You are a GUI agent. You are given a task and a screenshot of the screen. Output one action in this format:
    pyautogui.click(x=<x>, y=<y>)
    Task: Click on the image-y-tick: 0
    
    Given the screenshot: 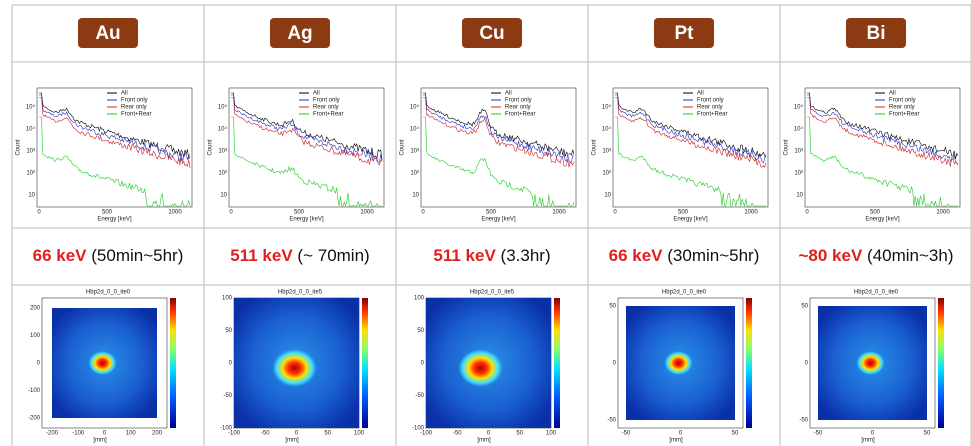 What is the action you would take?
    pyautogui.click(x=231, y=364)
    